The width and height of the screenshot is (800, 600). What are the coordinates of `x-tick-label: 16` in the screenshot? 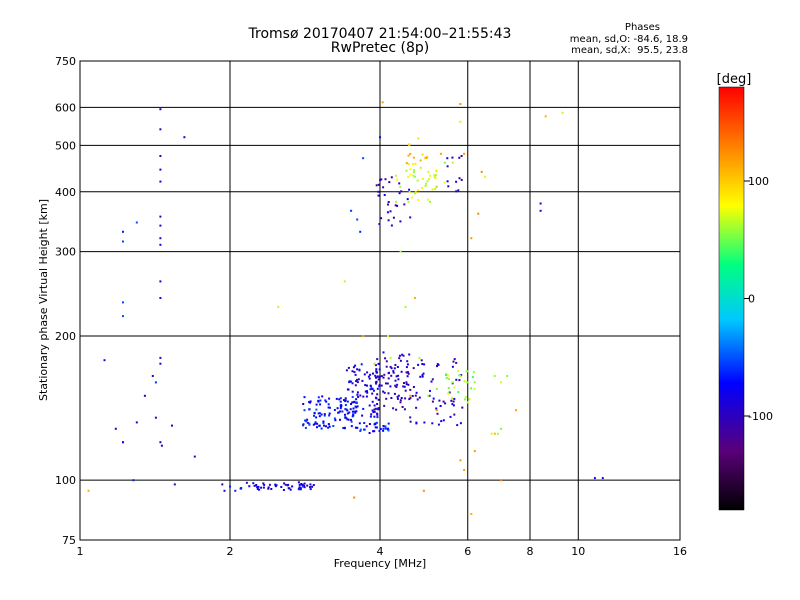 It's located at (680, 551).